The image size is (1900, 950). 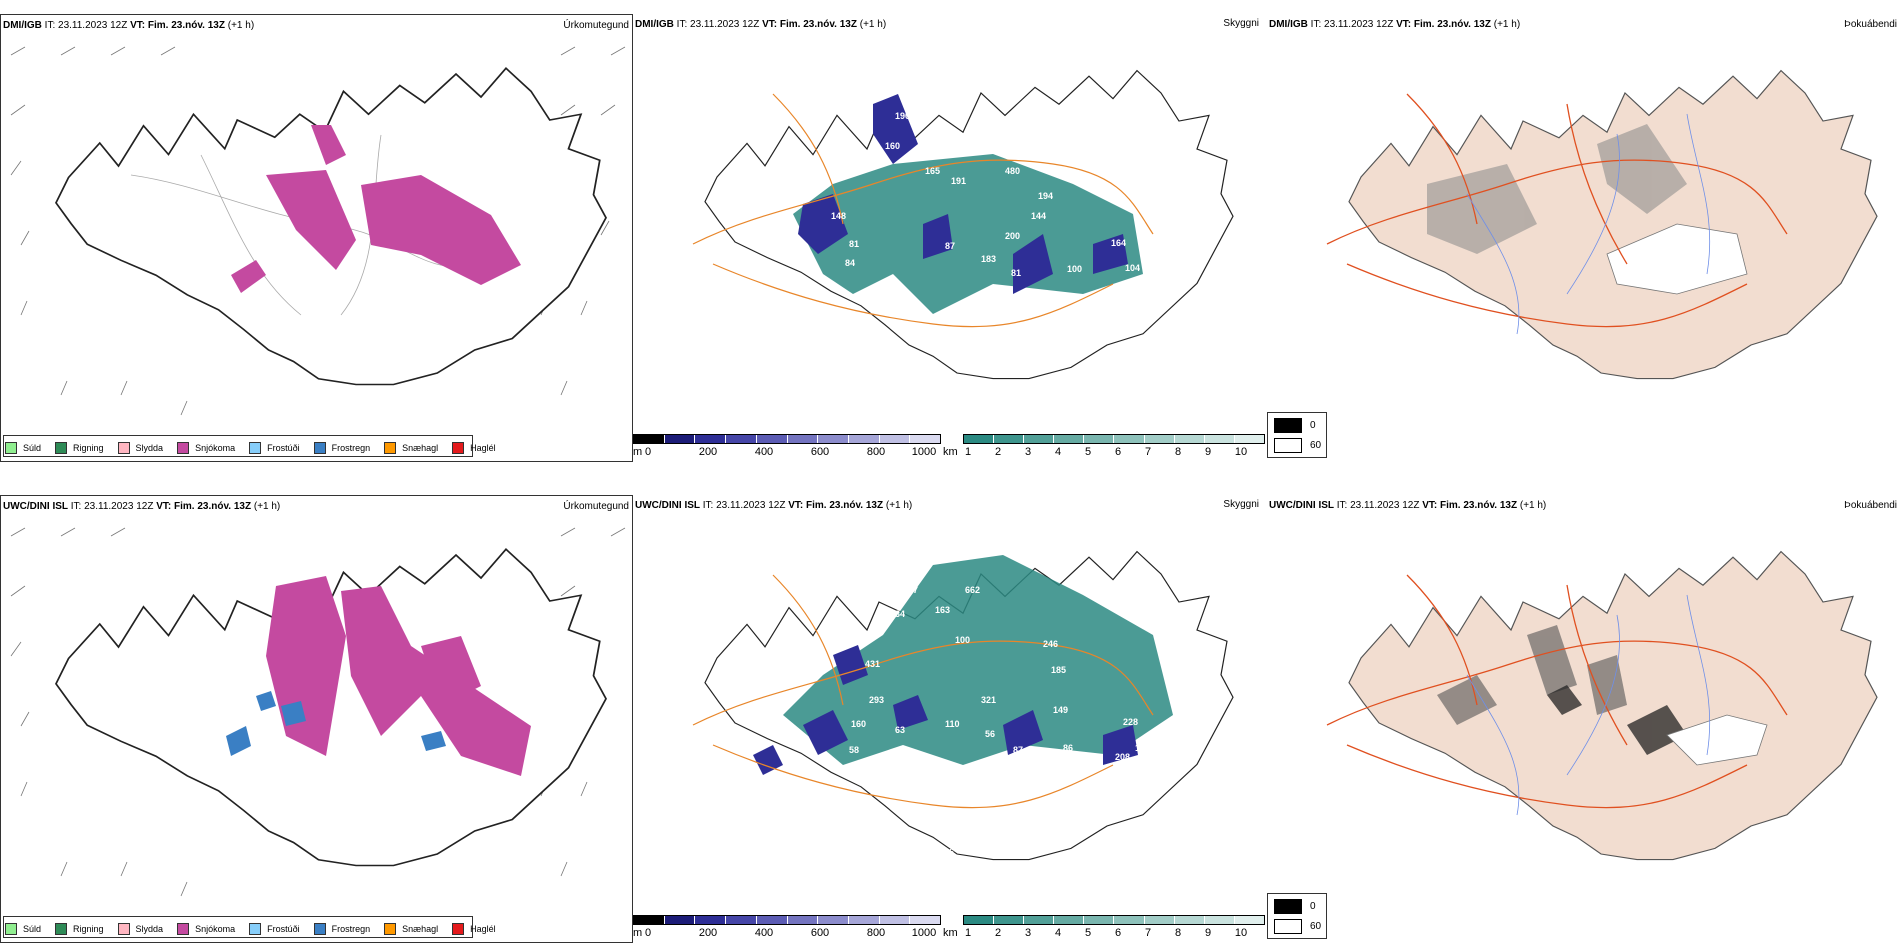 What do you see at coordinates (140, 448) in the screenshot?
I see `legend-item: Slydda` at bounding box center [140, 448].